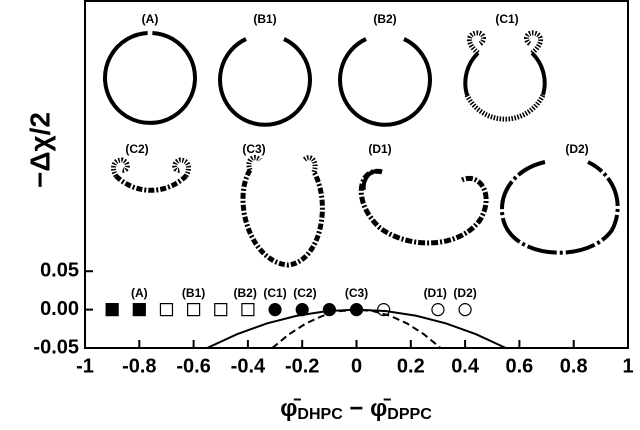 The width and height of the screenshot is (640, 430). Describe the element at coordinates (248, 366) in the screenshot. I see `x-tick-label: -0.4` at that location.